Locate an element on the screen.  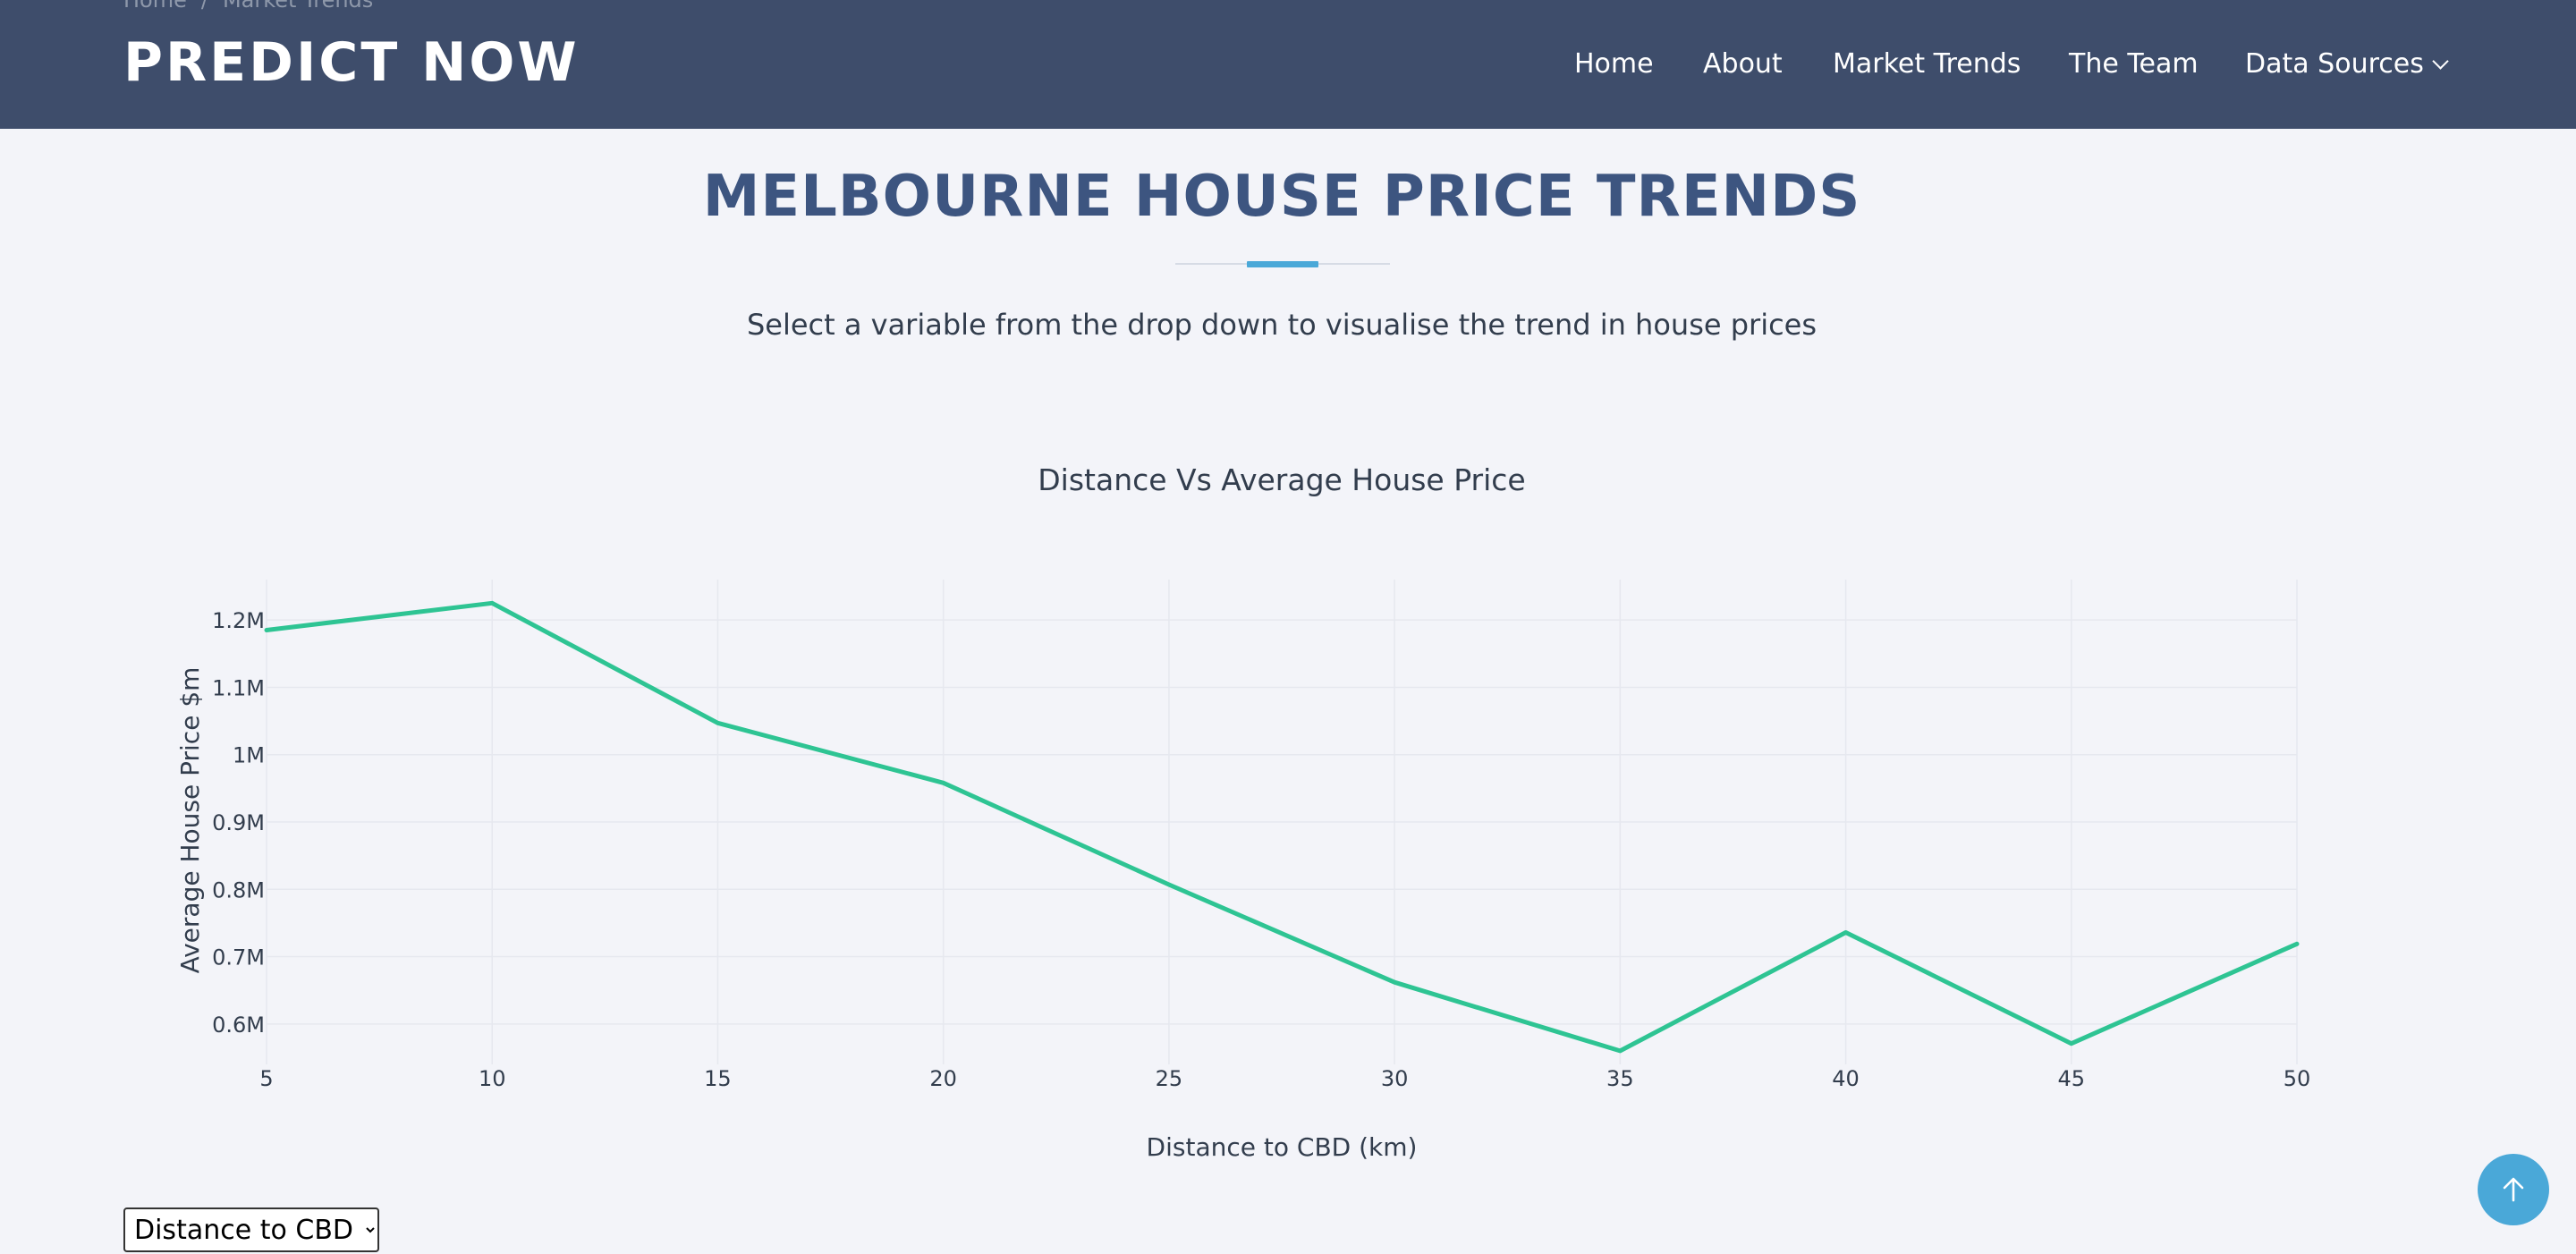
arrow-up-icon is located at coordinates (2513, 1189).